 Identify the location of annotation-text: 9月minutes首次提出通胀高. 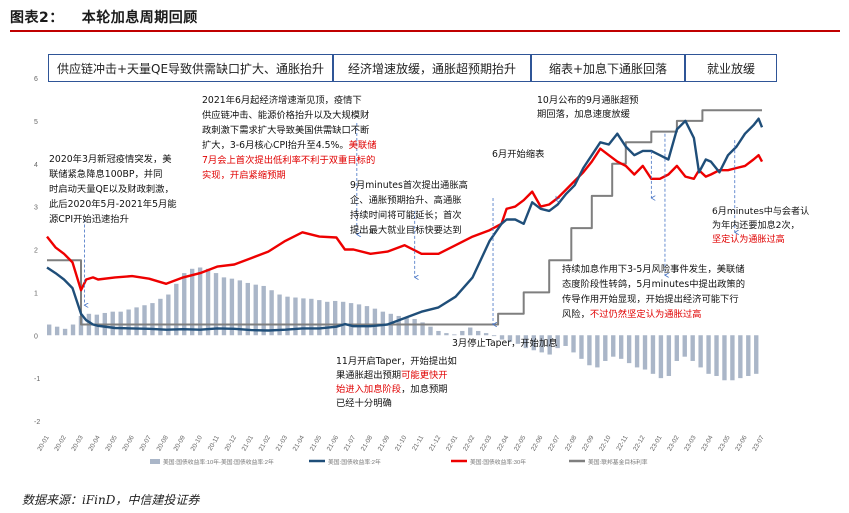
(409, 185).